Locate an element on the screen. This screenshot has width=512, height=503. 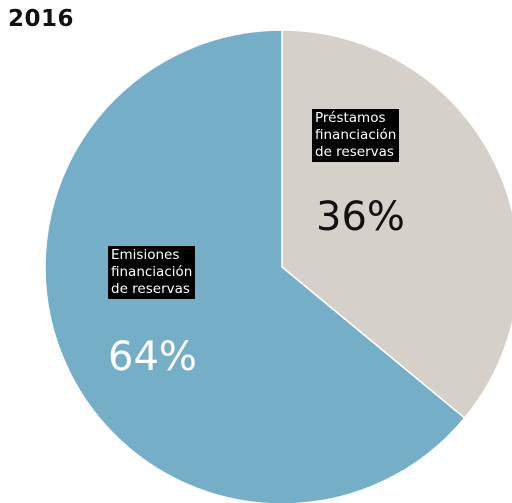
slice-label-loans-line-2: financiación is located at coordinates (356, 135).